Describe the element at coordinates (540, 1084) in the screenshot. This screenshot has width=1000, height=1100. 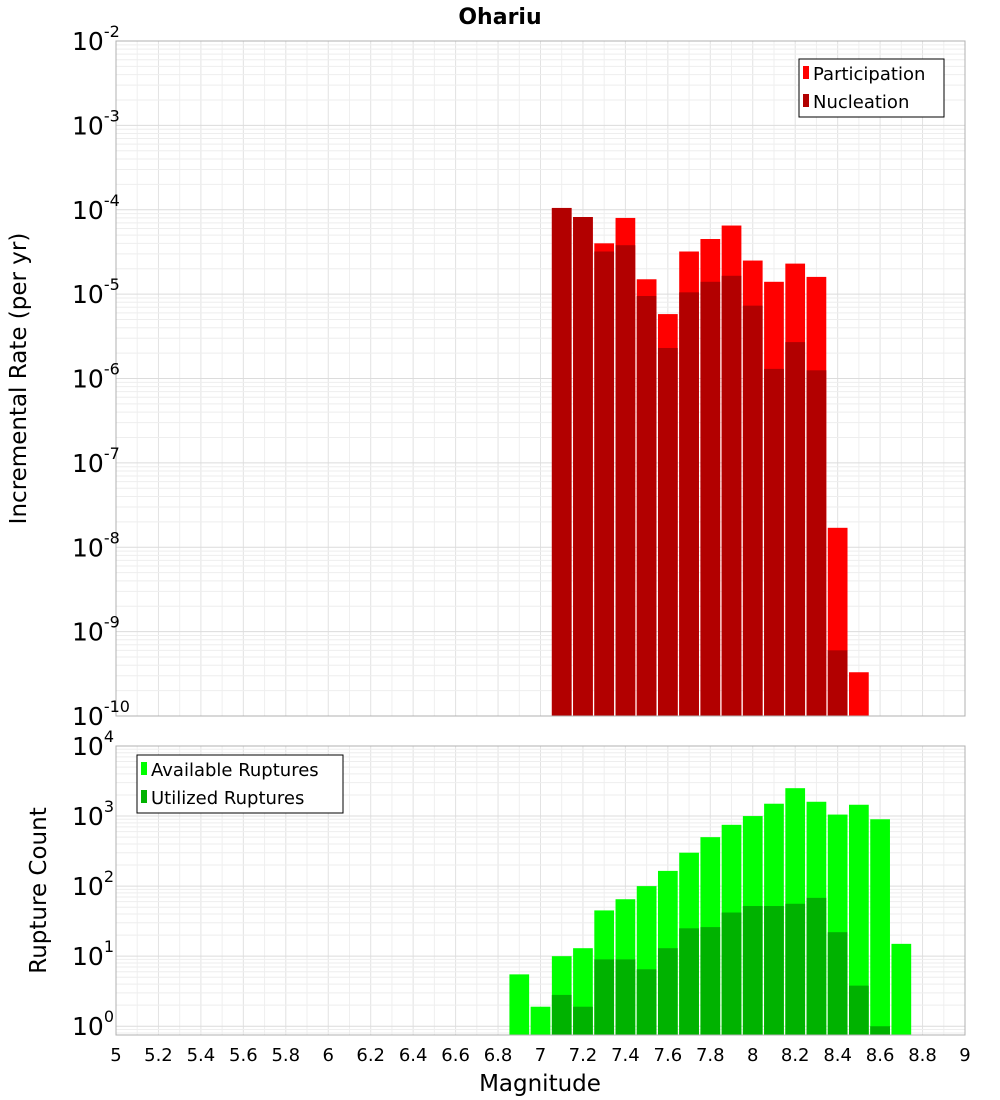
I see `x-axis-label: Magnitude` at that location.